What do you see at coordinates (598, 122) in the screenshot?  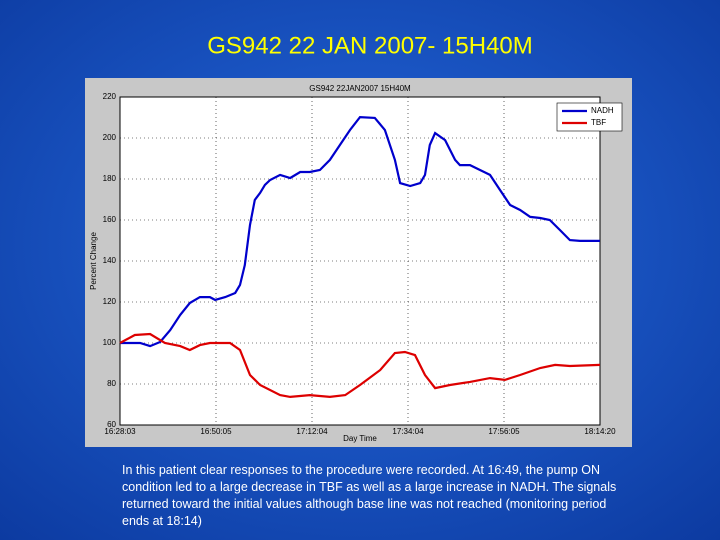 I see `legend-label: TBF` at bounding box center [598, 122].